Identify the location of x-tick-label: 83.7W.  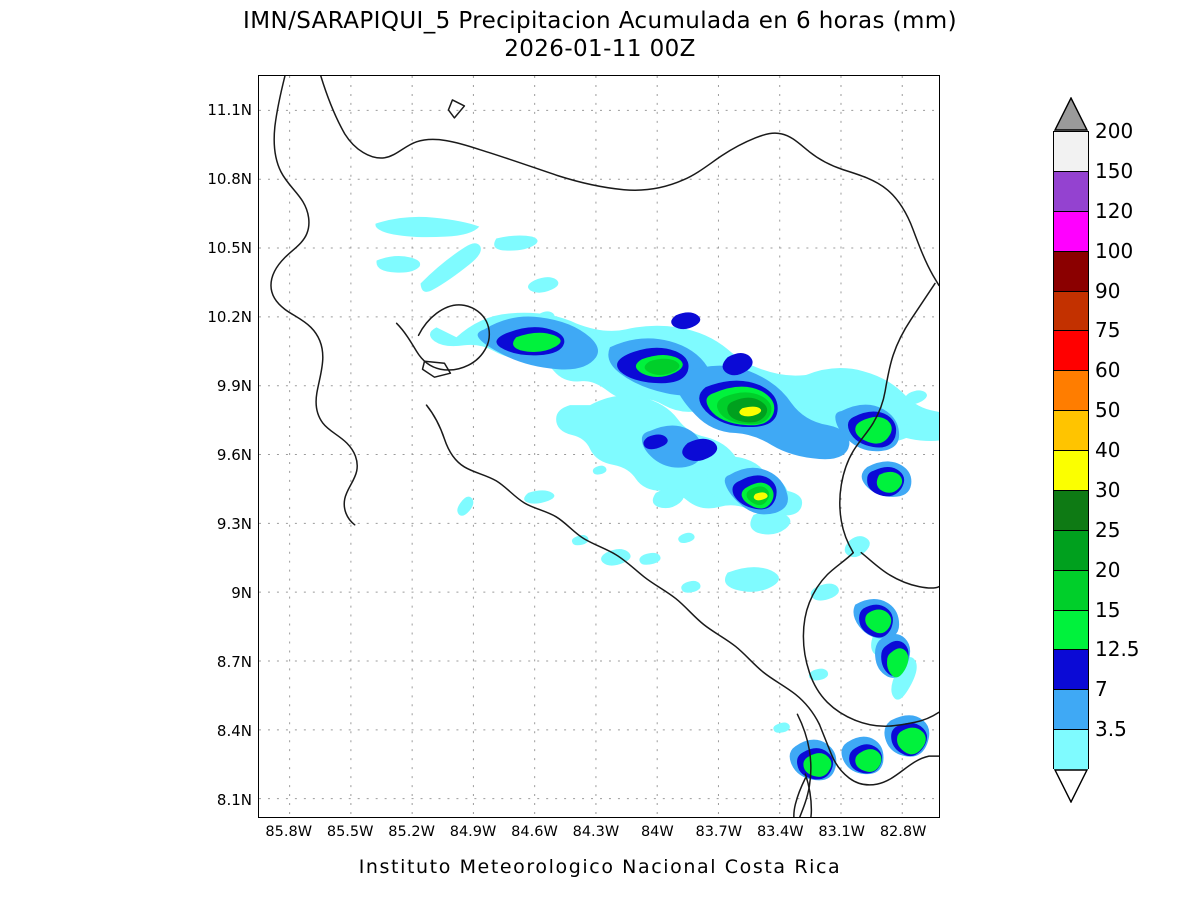
(719, 832).